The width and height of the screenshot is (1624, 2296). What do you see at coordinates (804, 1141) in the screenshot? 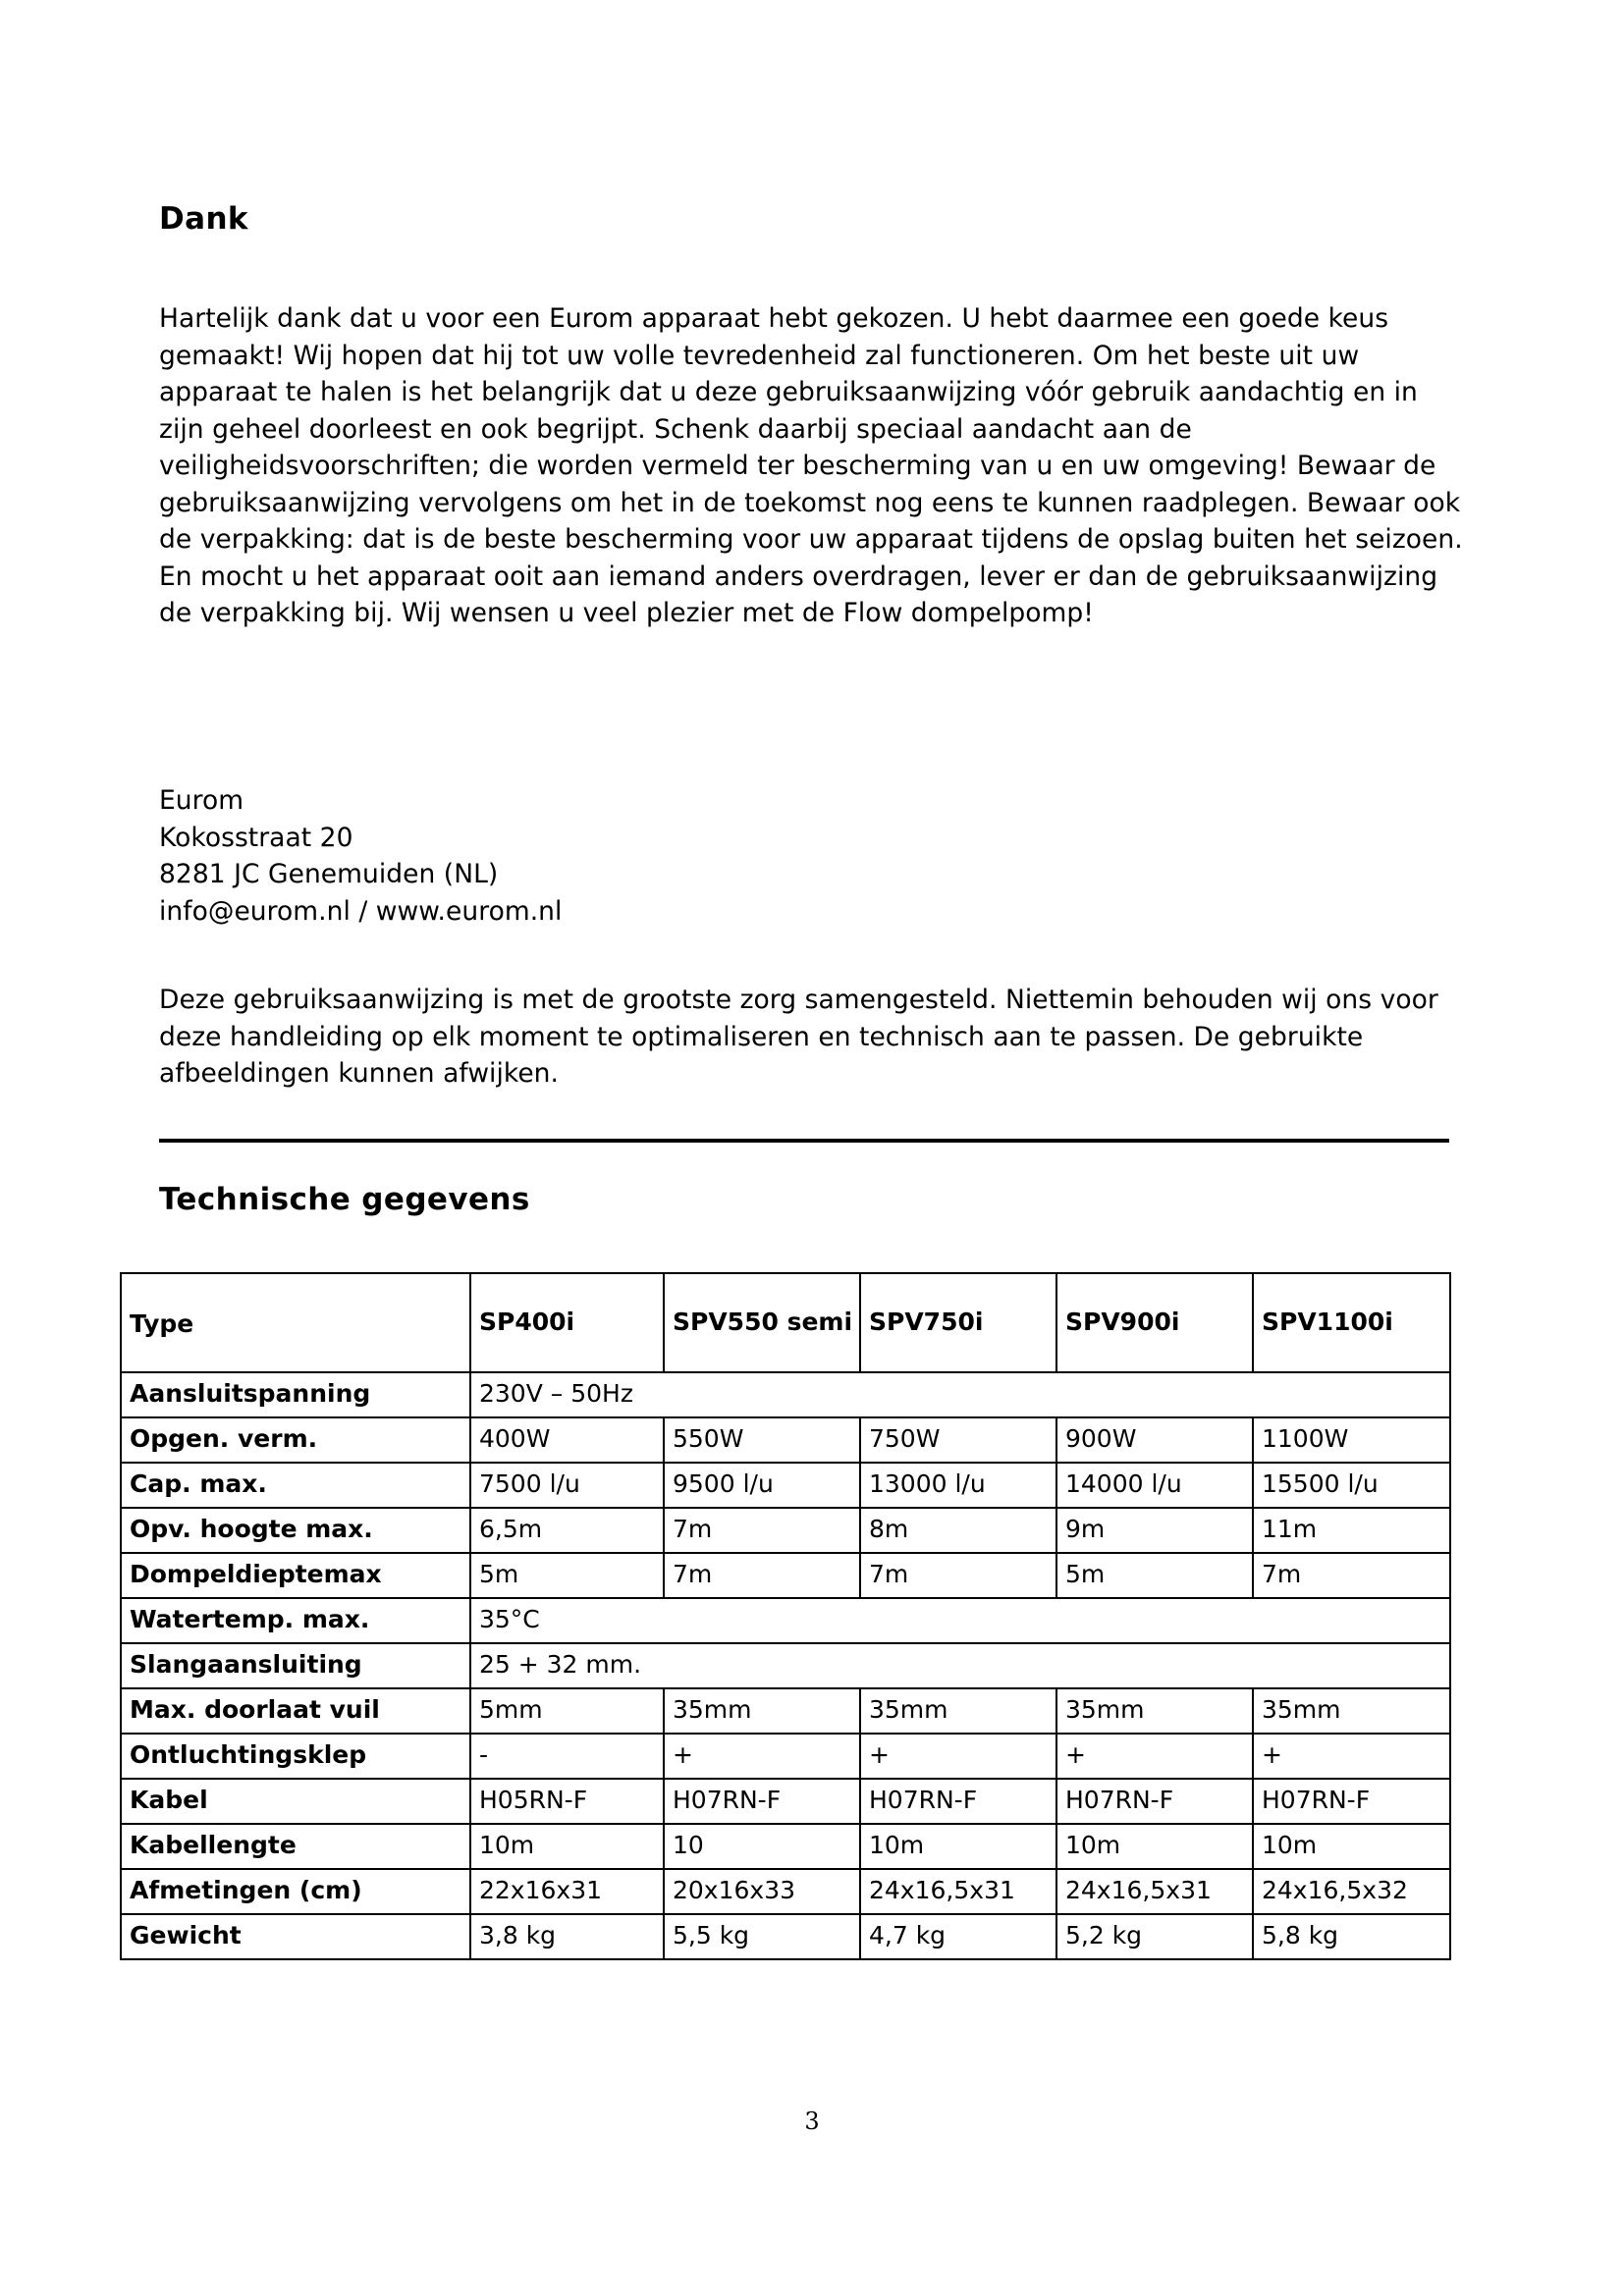
I see `section-divider` at bounding box center [804, 1141].